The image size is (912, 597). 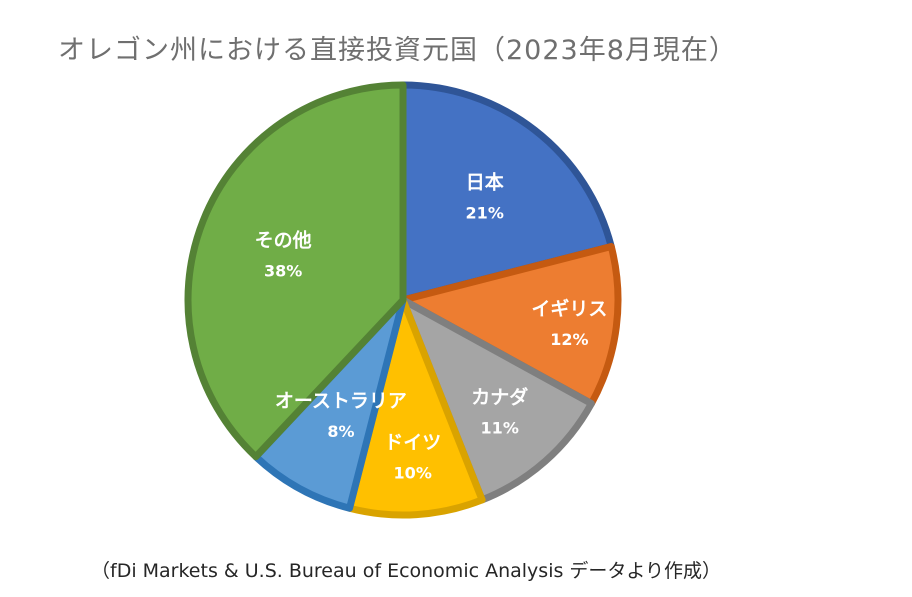 I want to click on slice-label: ドイツ, so click(x=412, y=443).